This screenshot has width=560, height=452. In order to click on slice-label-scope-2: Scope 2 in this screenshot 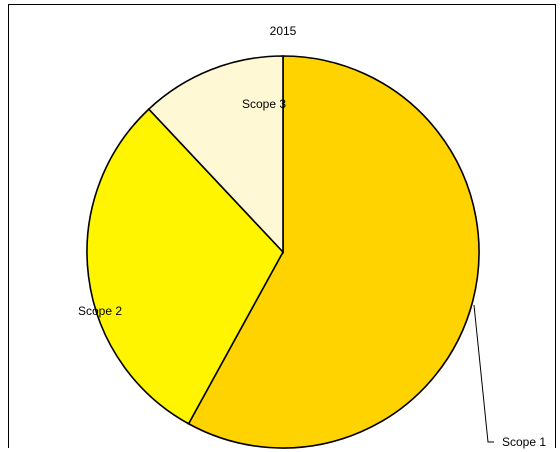, I will do `click(100, 311)`.